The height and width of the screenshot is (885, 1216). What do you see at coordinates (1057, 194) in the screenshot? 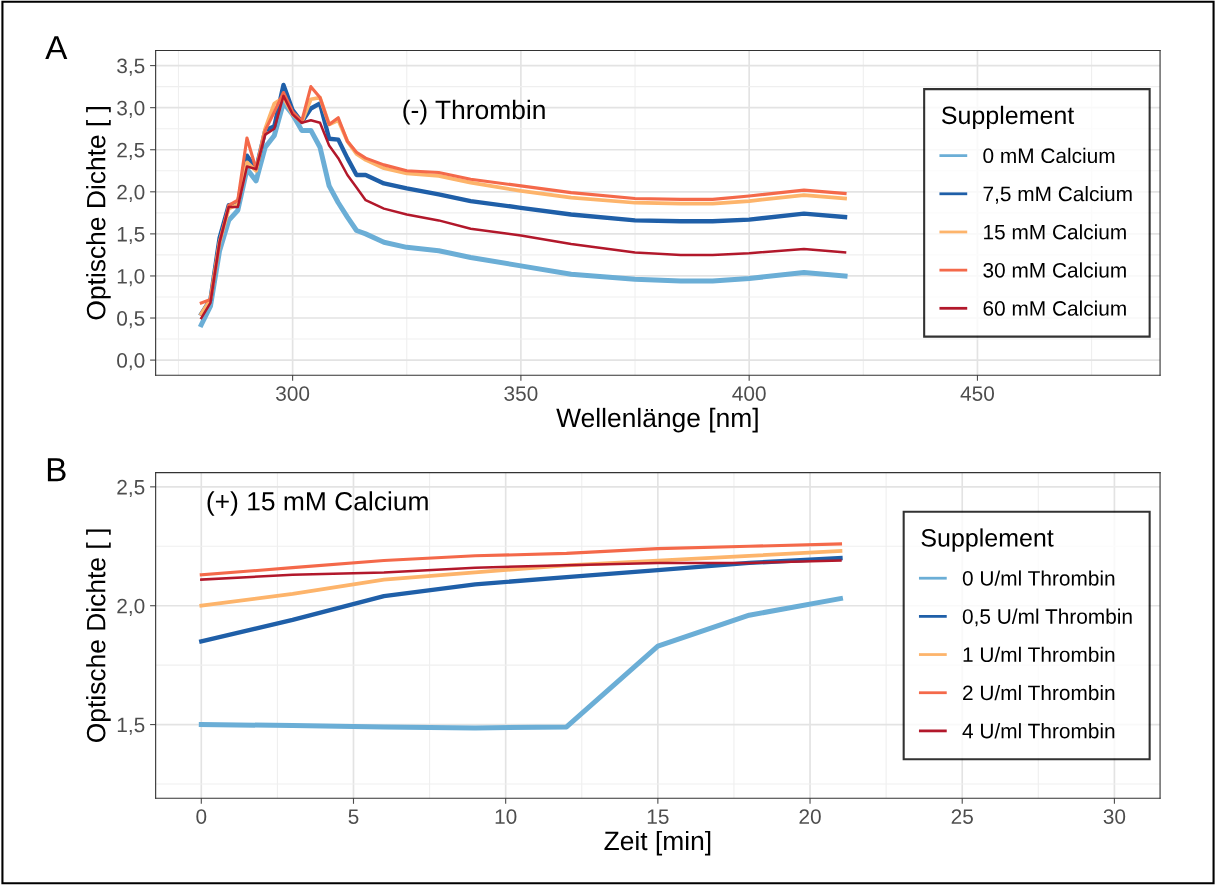
I see `legend-label: 7,5 mM Calcium` at bounding box center [1057, 194].